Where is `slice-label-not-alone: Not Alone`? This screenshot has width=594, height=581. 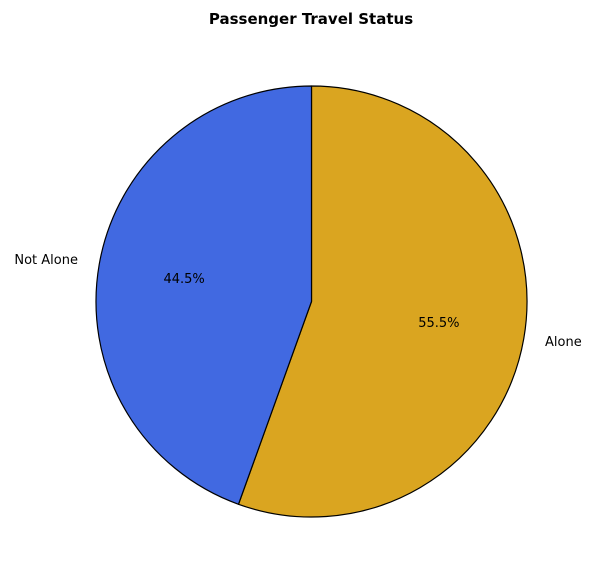
slice-label-not-alone: Not Alone is located at coordinates (46, 260).